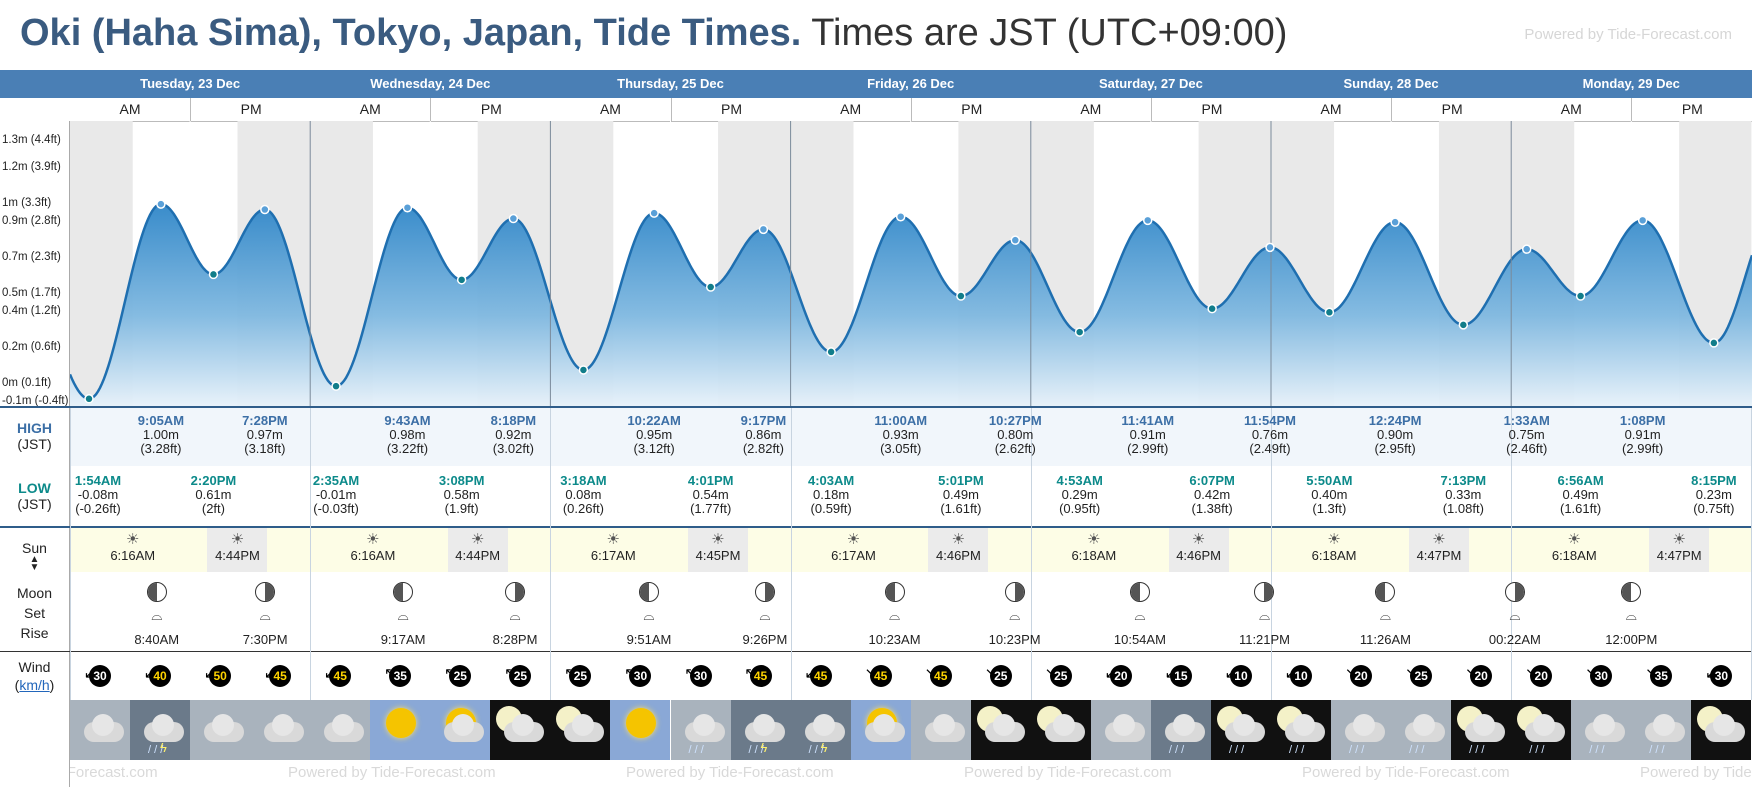  I want to click on moon-set-time: 00:22AM, so click(1514, 639).